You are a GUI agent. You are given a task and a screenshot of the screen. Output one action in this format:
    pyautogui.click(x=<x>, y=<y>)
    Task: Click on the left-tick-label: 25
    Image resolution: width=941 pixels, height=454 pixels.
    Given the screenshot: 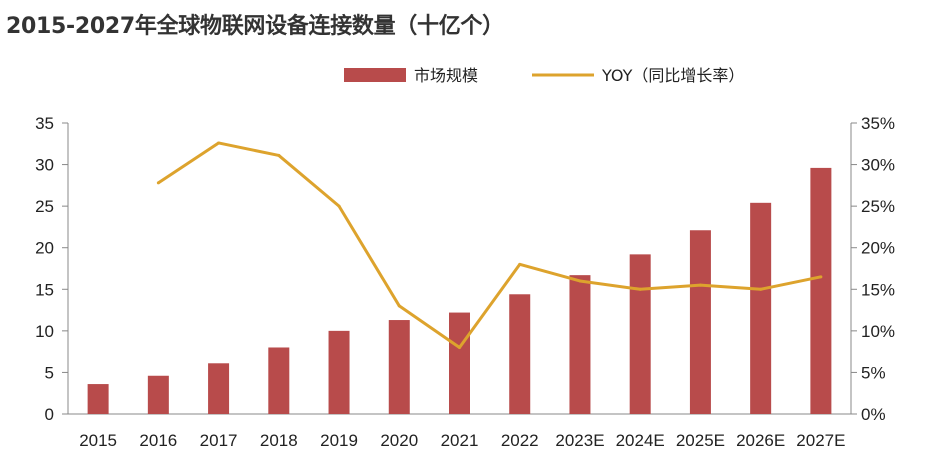 What is the action you would take?
    pyautogui.click(x=44, y=206)
    